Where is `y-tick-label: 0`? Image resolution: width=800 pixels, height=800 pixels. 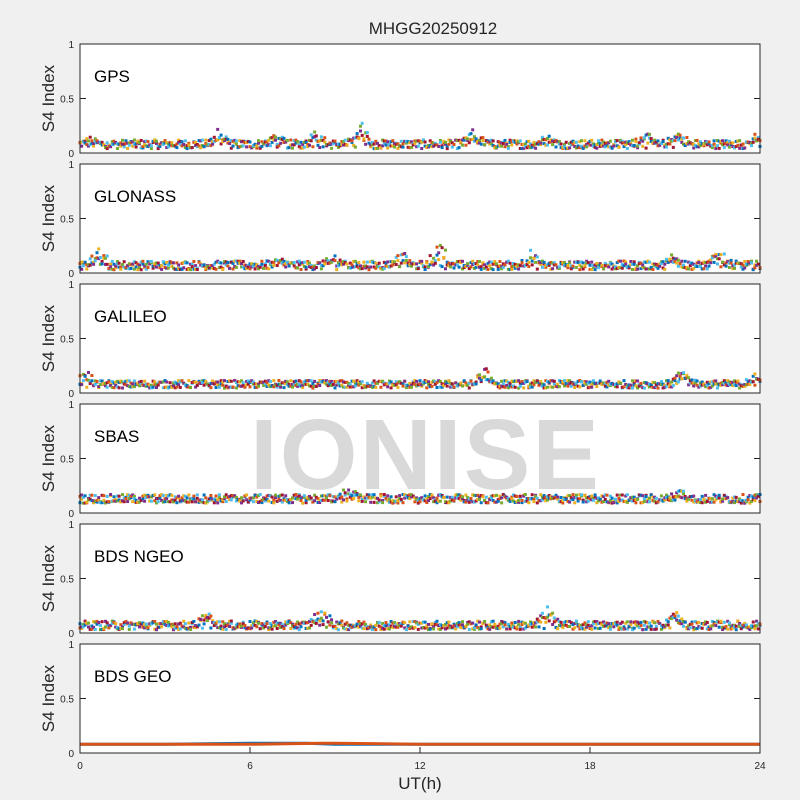
y-tick-label: 0 is located at coordinates (71, 754).